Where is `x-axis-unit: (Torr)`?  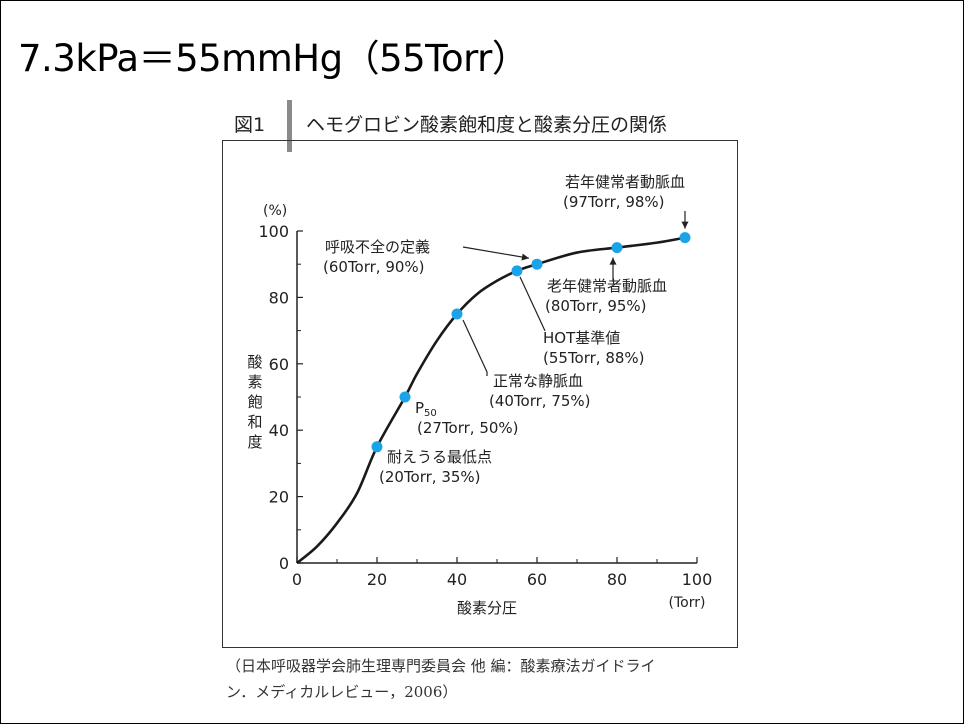 x-axis-unit: (Torr) is located at coordinates (687, 603).